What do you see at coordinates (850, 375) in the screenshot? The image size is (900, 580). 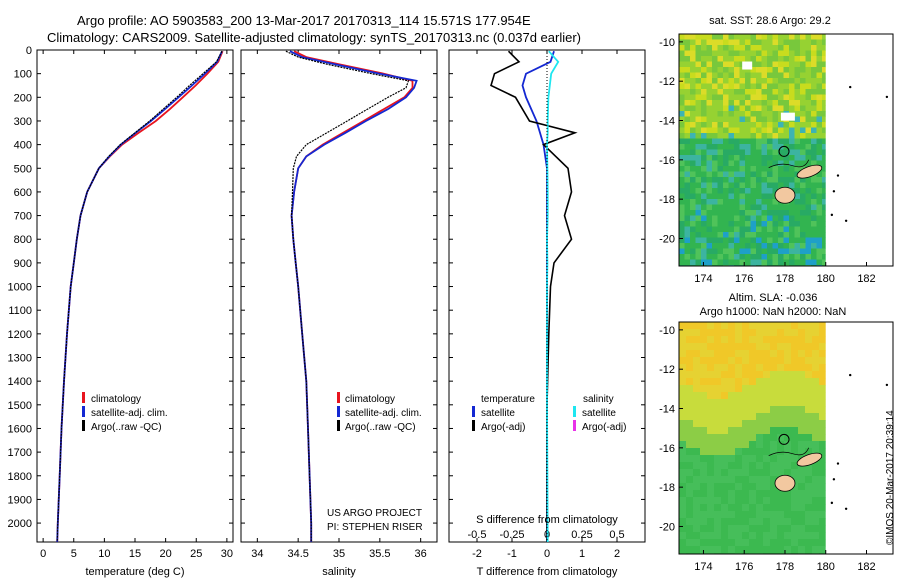 I see `small-island` at bounding box center [850, 375].